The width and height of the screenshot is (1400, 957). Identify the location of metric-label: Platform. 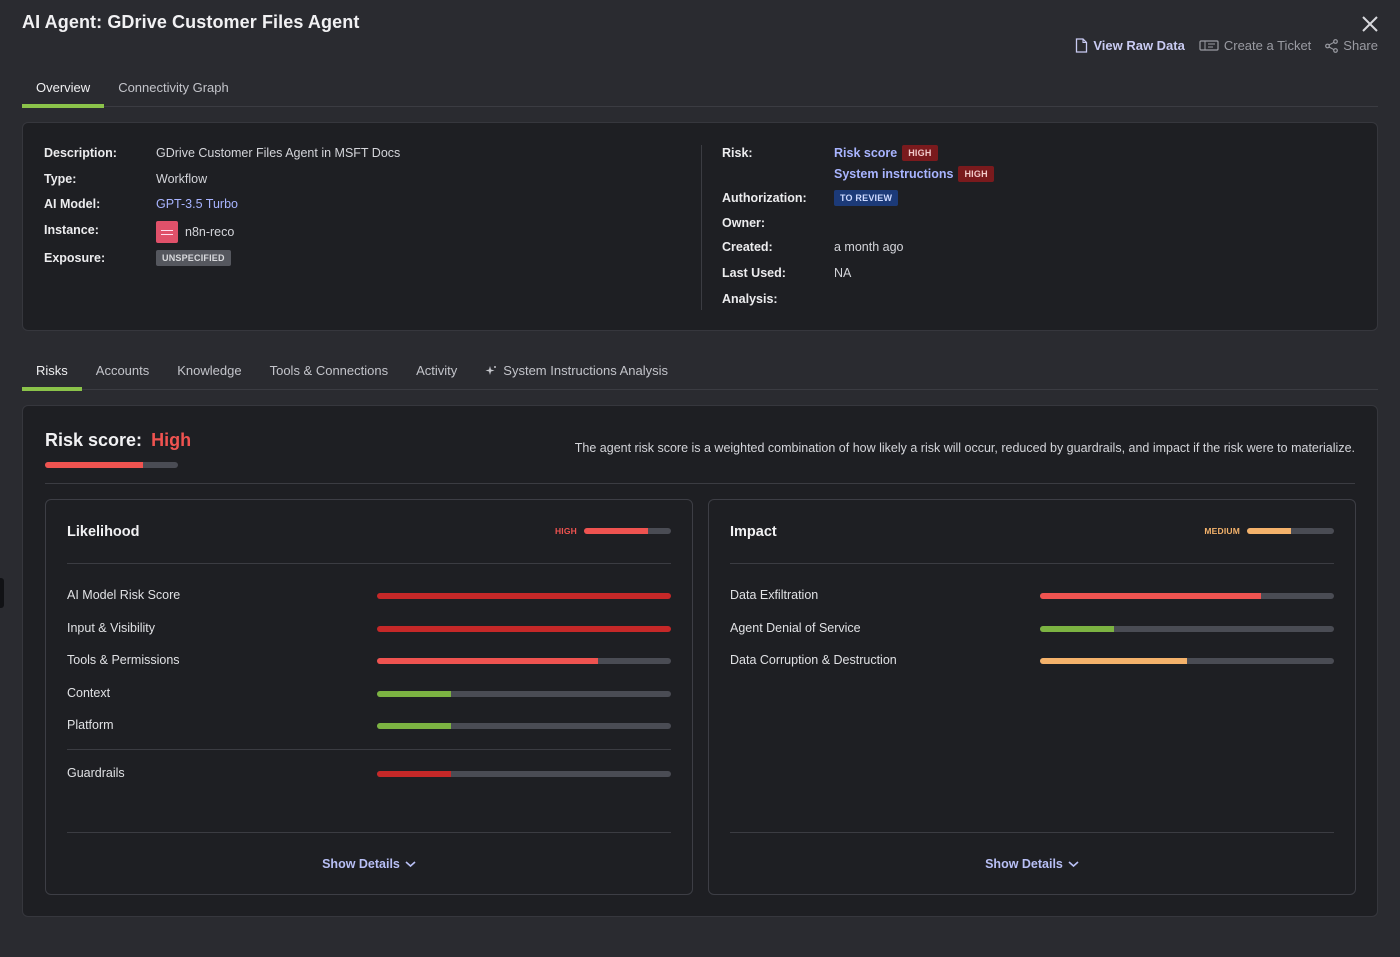
(90, 725).